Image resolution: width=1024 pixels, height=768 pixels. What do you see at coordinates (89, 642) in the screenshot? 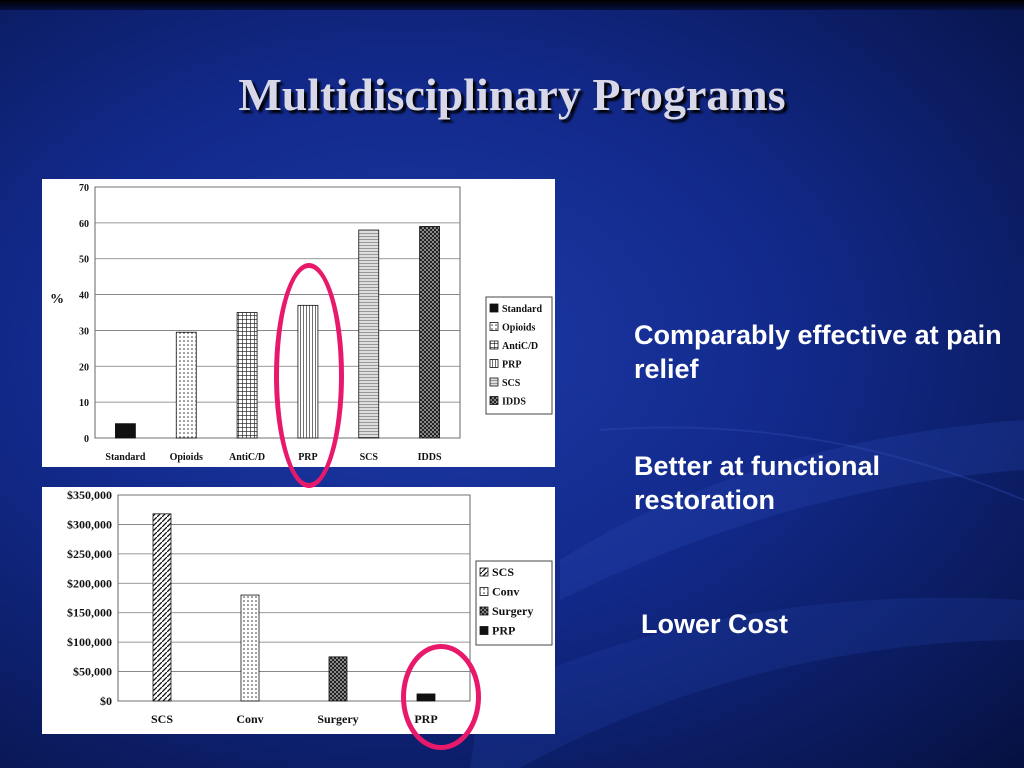
I see `c2-y-tick-label: $100,000` at bounding box center [89, 642].